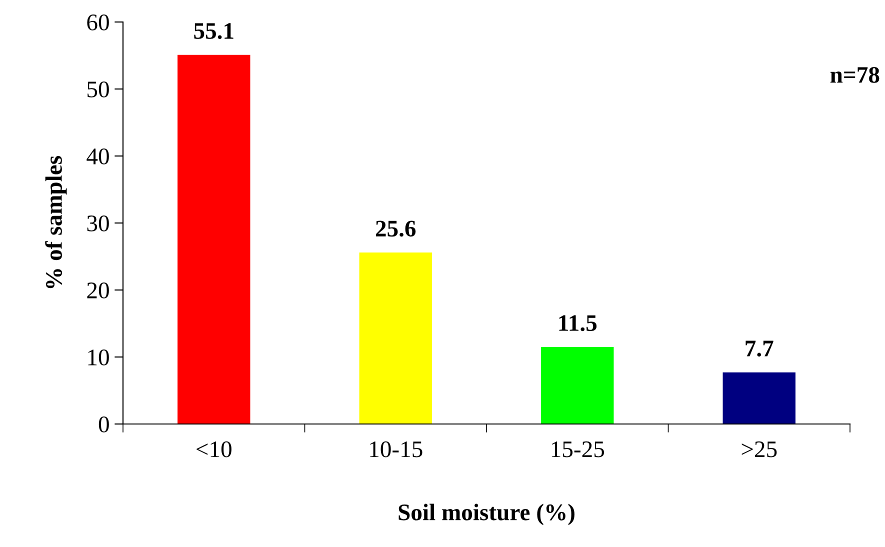 The image size is (885, 547). What do you see at coordinates (486, 515) in the screenshot?
I see `x-axis-title: Soil moisture (%)` at bounding box center [486, 515].